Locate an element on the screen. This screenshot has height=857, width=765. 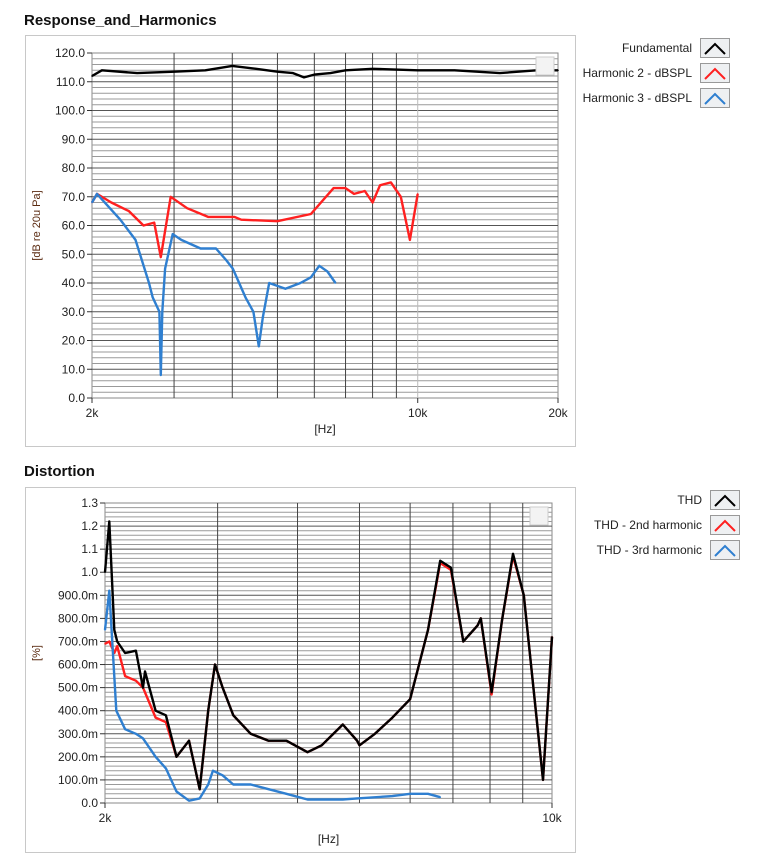
chart-title-distortion: Distortion is located at coordinates (59, 471).